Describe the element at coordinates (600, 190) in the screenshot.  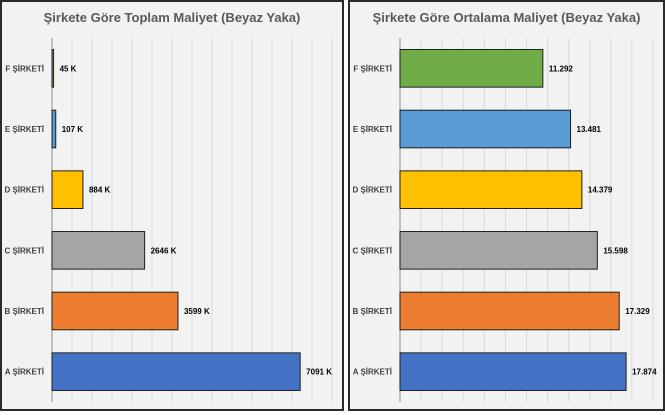
I see `data-label: 14.379` at that location.